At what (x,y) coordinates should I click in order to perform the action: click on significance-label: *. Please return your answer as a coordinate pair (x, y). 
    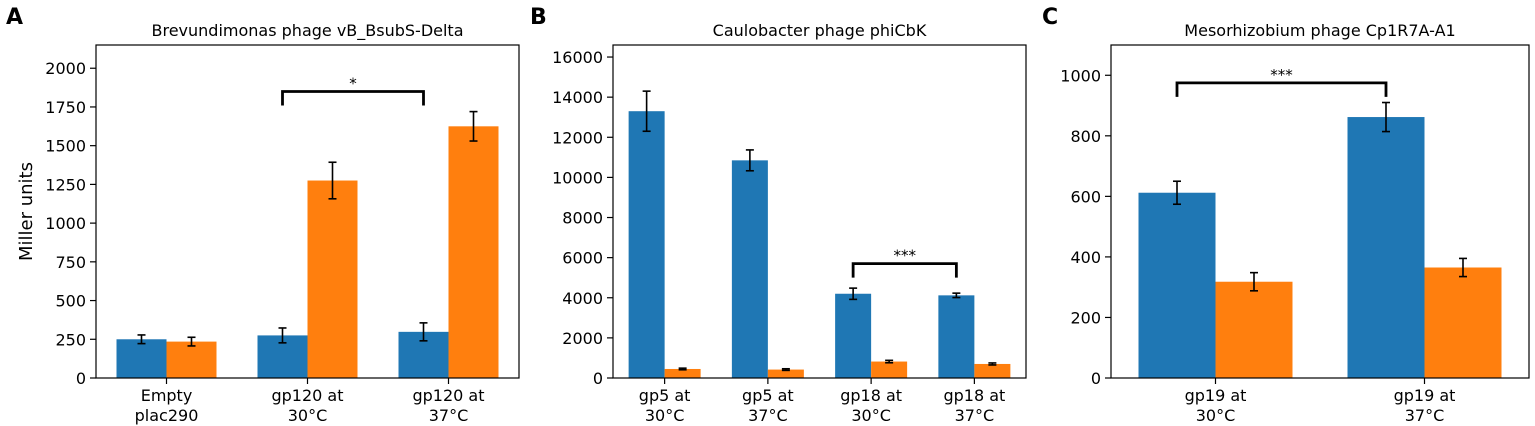
    Looking at the image, I should click on (353, 83).